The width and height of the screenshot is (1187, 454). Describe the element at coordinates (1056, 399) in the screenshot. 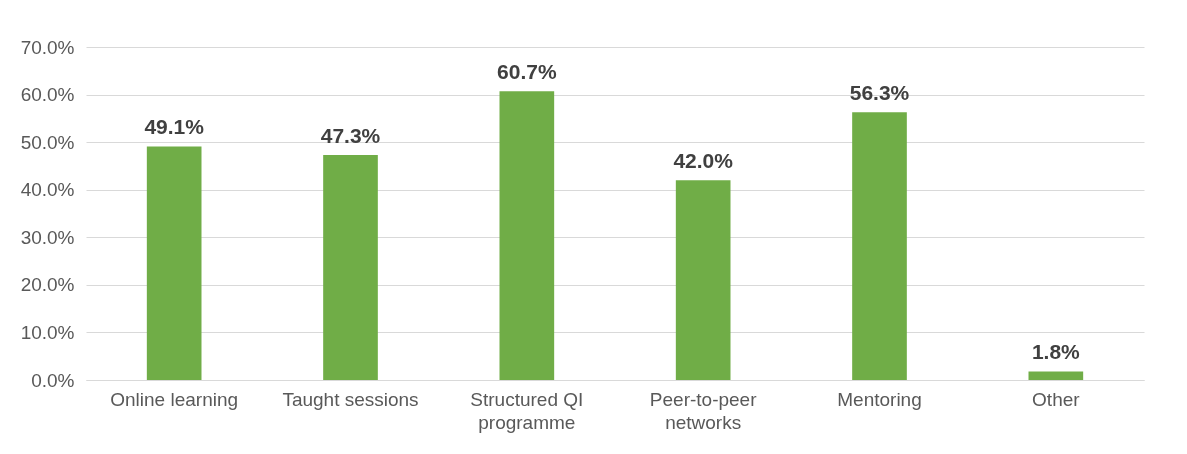

I see `x-tick-label: Other` at that location.